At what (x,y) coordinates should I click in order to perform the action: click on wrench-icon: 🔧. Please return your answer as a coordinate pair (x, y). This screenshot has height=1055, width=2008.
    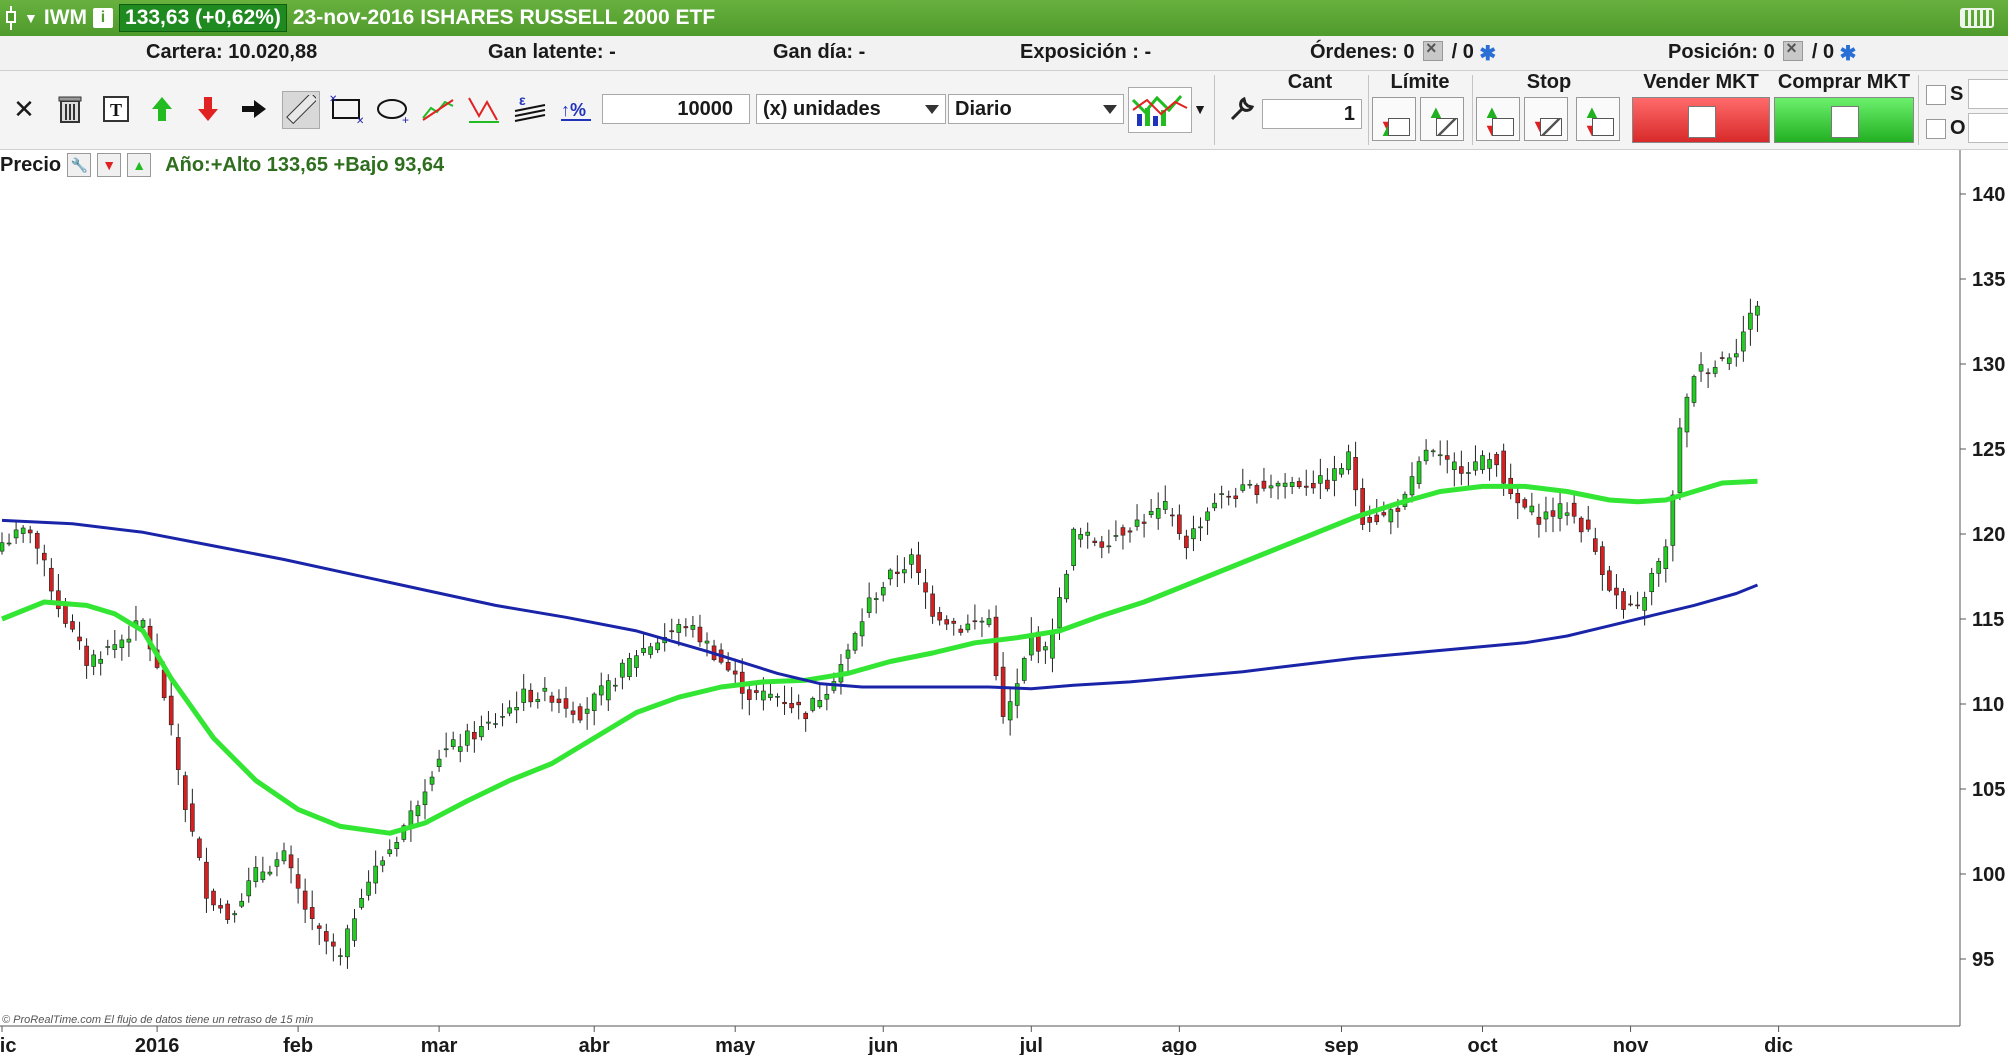
    Looking at the image, I should click on (79, 165).